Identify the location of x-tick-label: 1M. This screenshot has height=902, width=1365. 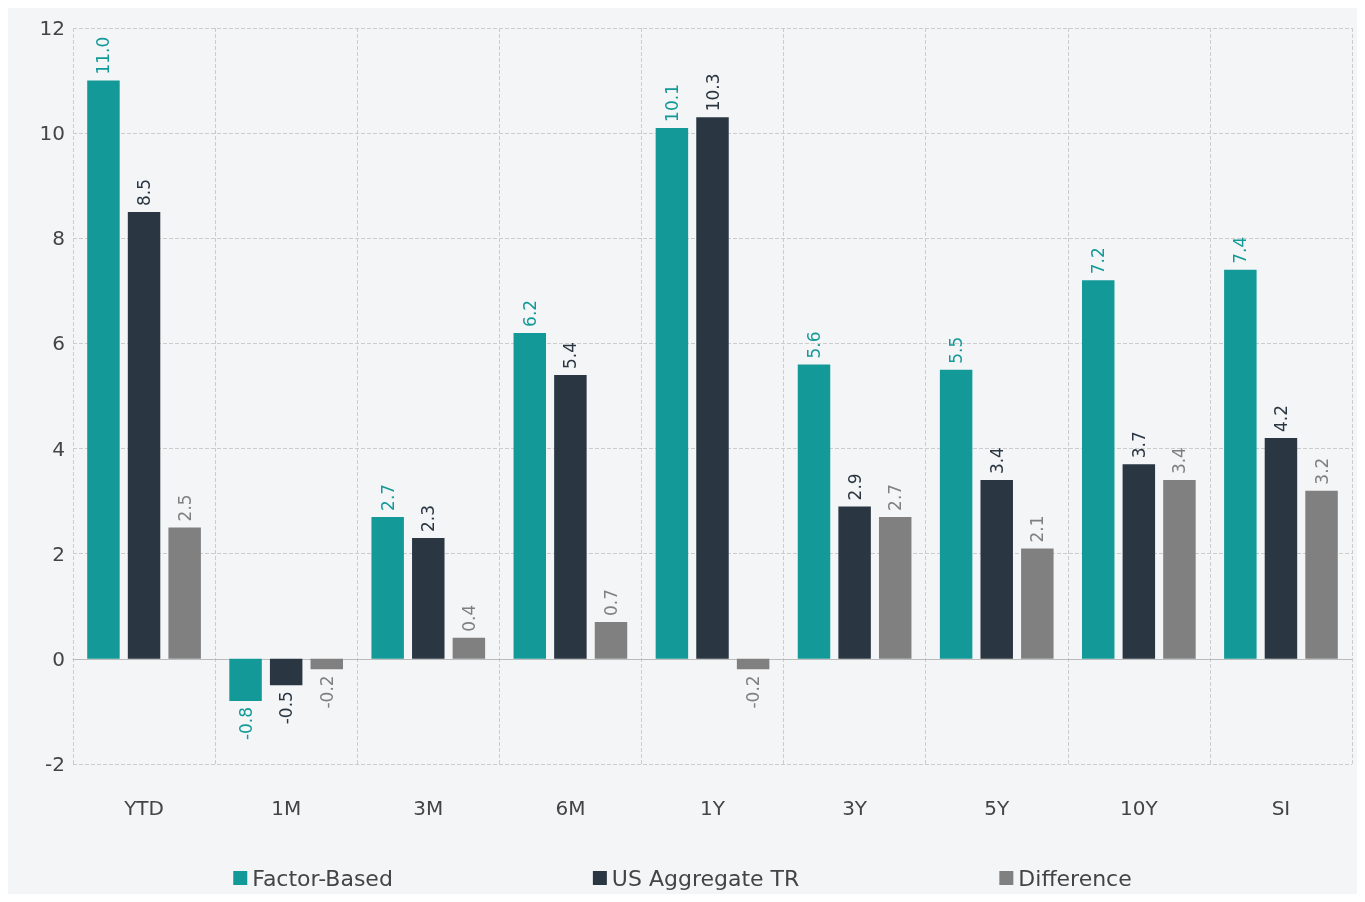
(286, 808).